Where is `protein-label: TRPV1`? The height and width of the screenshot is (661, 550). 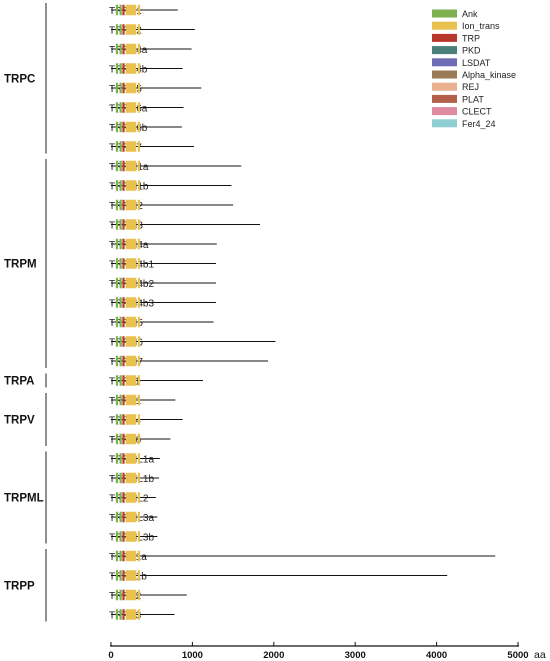
protein-label: TRPV1 is located at coordinates (125, 401).